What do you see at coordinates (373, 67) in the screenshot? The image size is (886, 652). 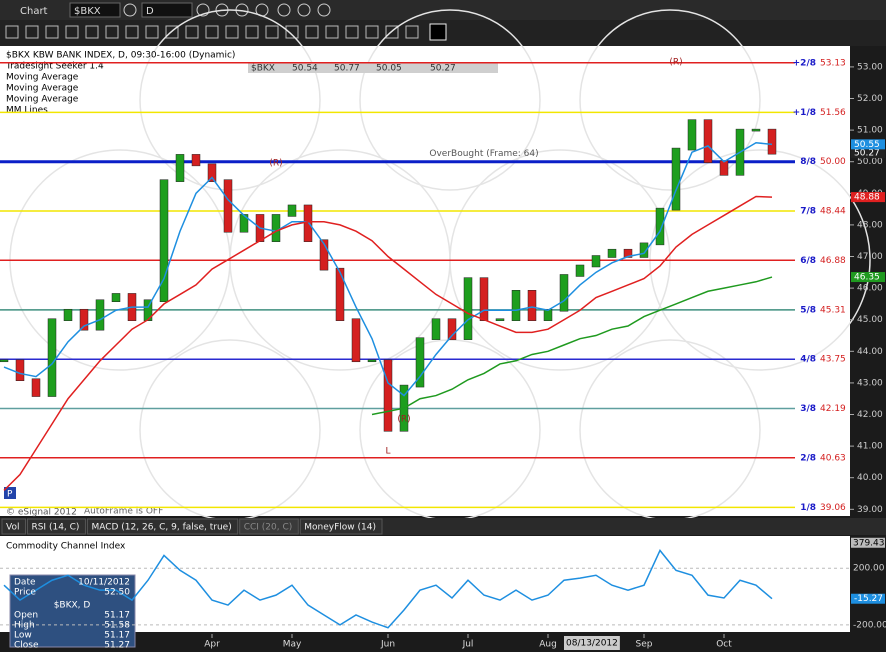 I see `quote-box` at bounding box center [373, 67].